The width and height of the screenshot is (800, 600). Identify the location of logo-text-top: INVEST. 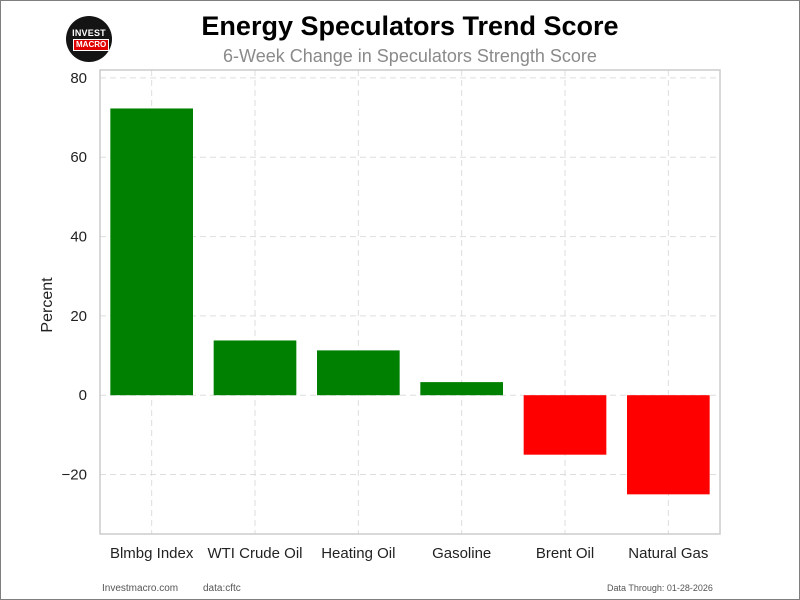
(89, 33).